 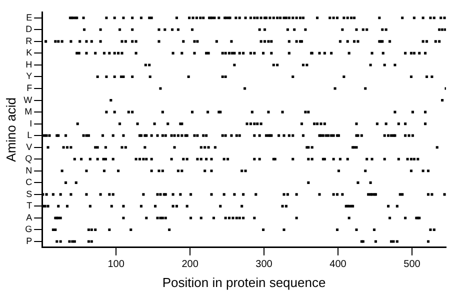 I want to click on x-axis-title: Position in protein sequence, so click(x=244, y=282).